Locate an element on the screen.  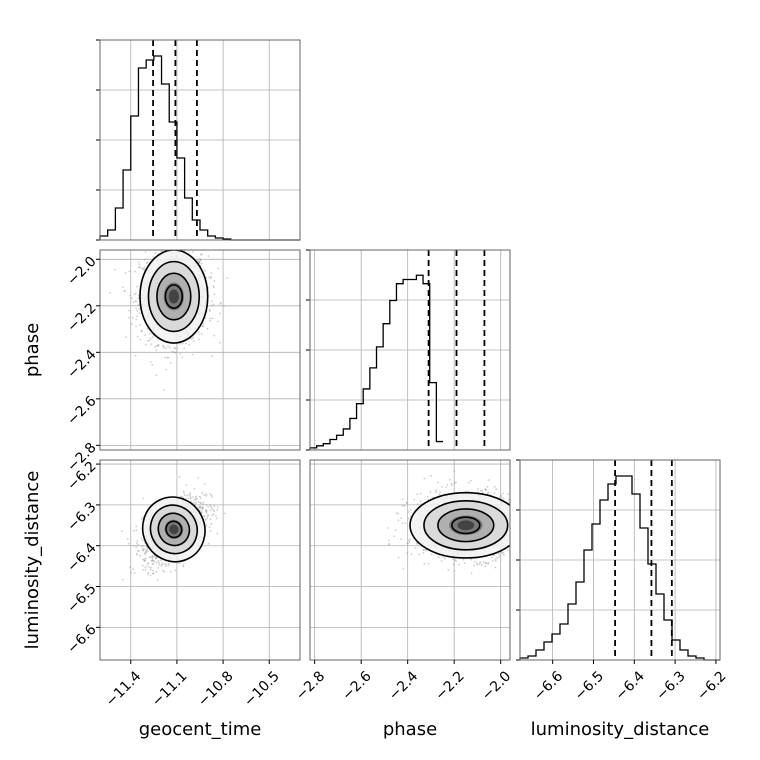
xlabel-geocent-time: geocent_time is located at coordinates (200, 729).